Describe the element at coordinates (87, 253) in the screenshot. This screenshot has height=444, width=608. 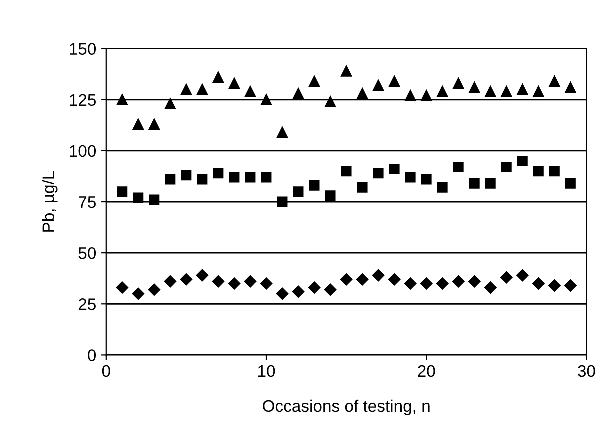
I see `y-tick-label: 50` at that location.